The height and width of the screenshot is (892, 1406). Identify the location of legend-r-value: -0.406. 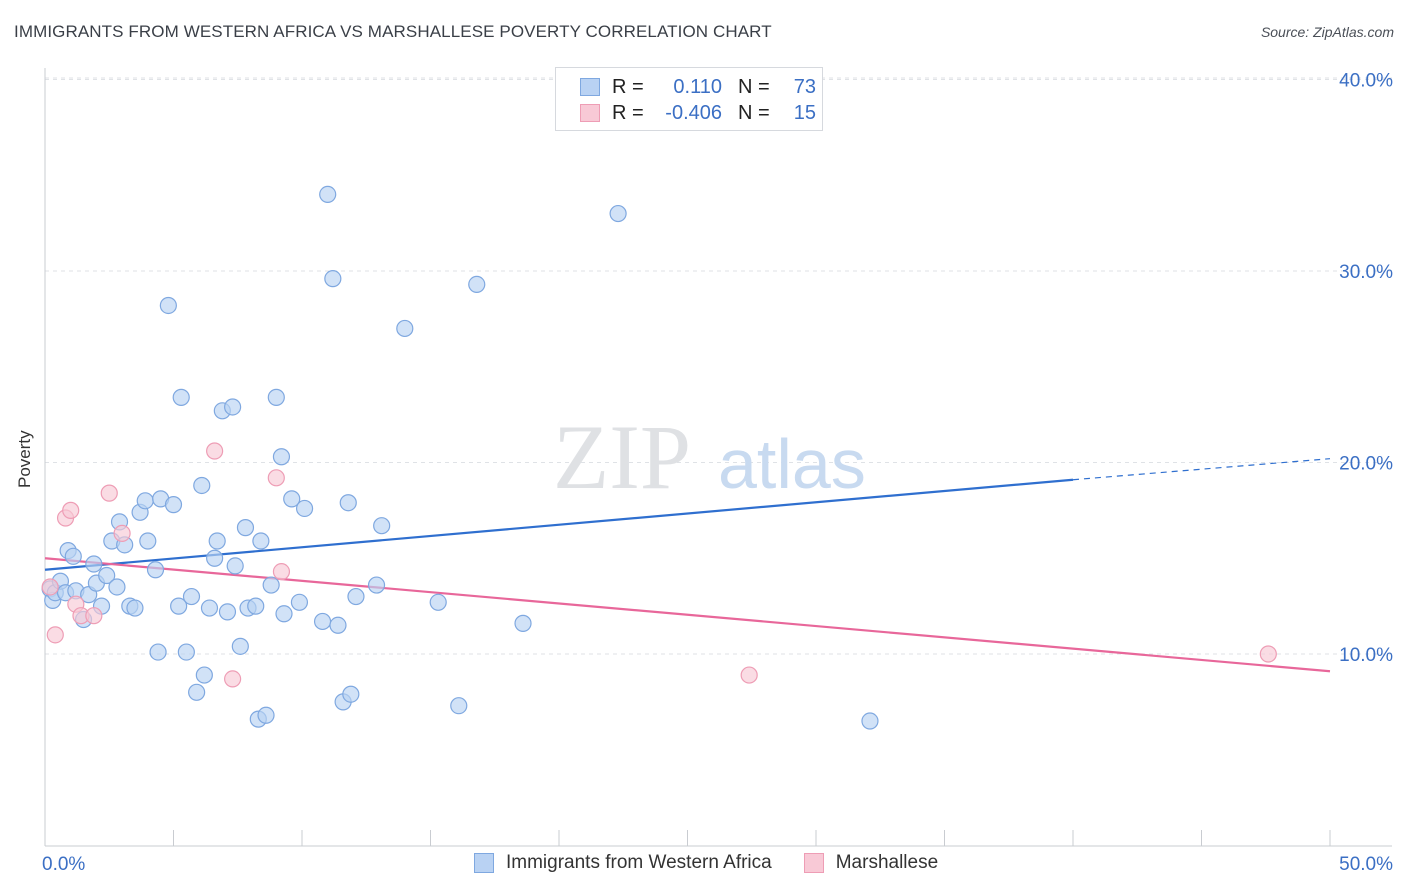
(693, 112).